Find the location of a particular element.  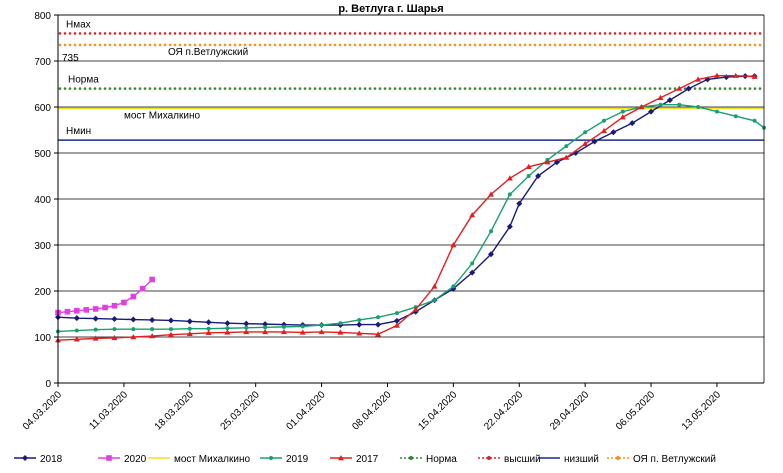

legend-item: ОЯ п. Ветлужский is located at coordinates (661, 459).